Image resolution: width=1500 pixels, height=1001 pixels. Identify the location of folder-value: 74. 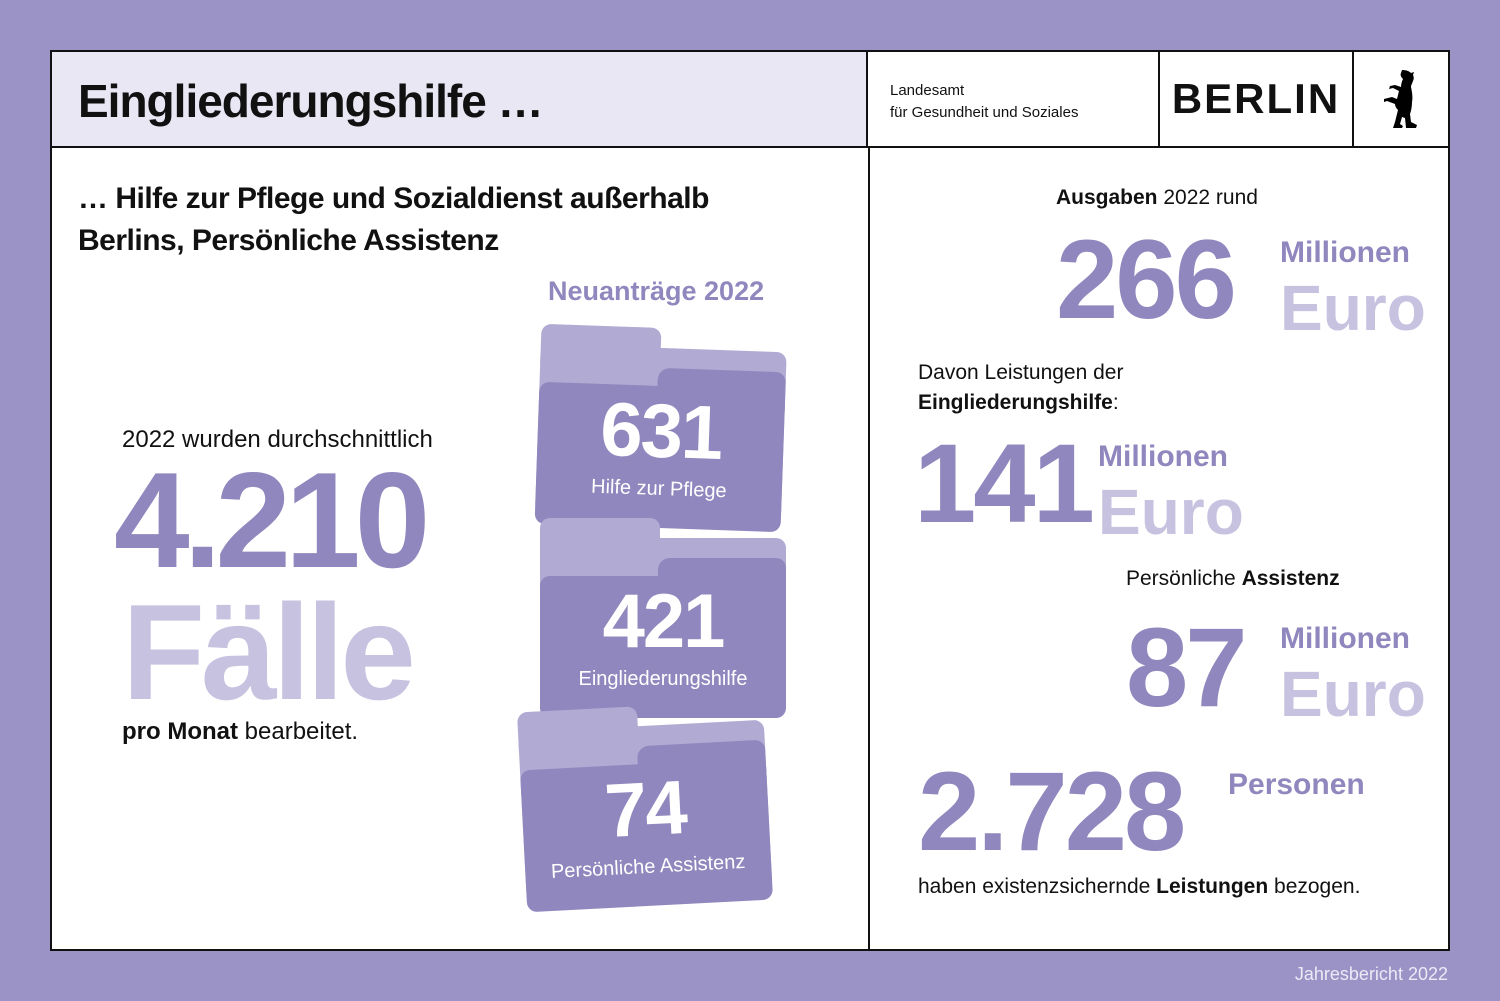
(645, 809).